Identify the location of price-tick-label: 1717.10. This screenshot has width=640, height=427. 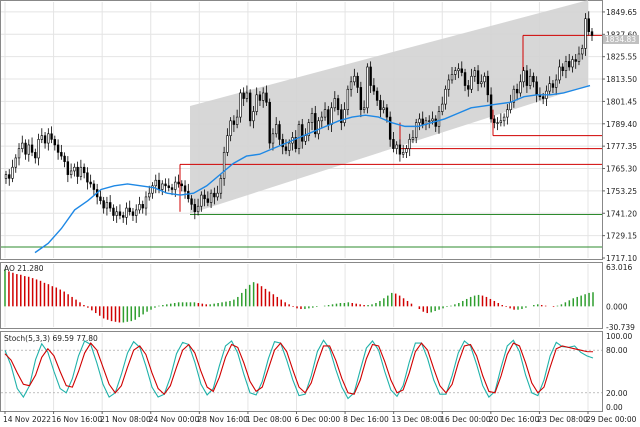
(621, 258).